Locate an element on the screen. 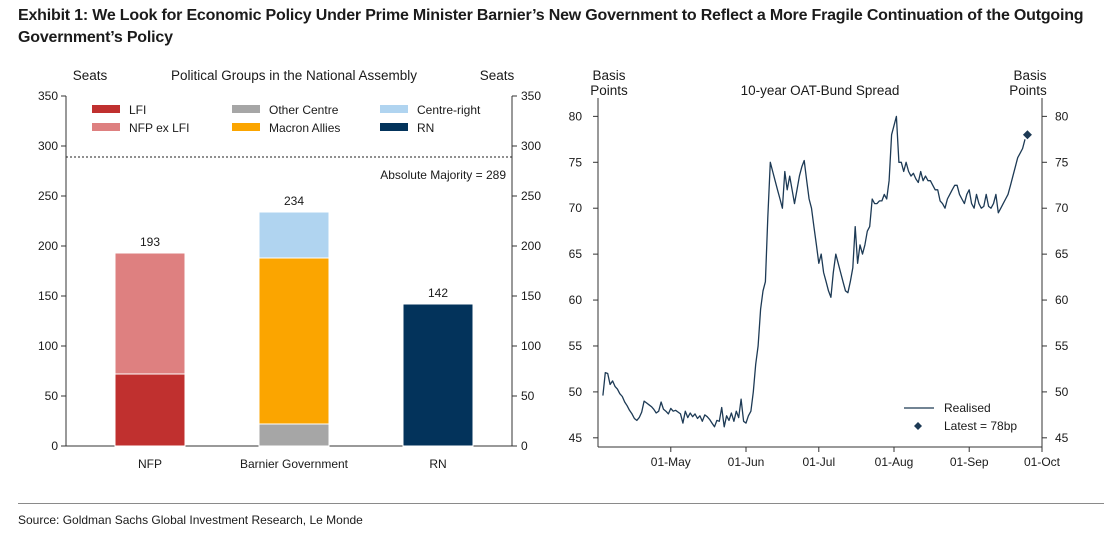 This screenshot has height=539, width=1119. footer-divider is located at coordinates (561, 503).